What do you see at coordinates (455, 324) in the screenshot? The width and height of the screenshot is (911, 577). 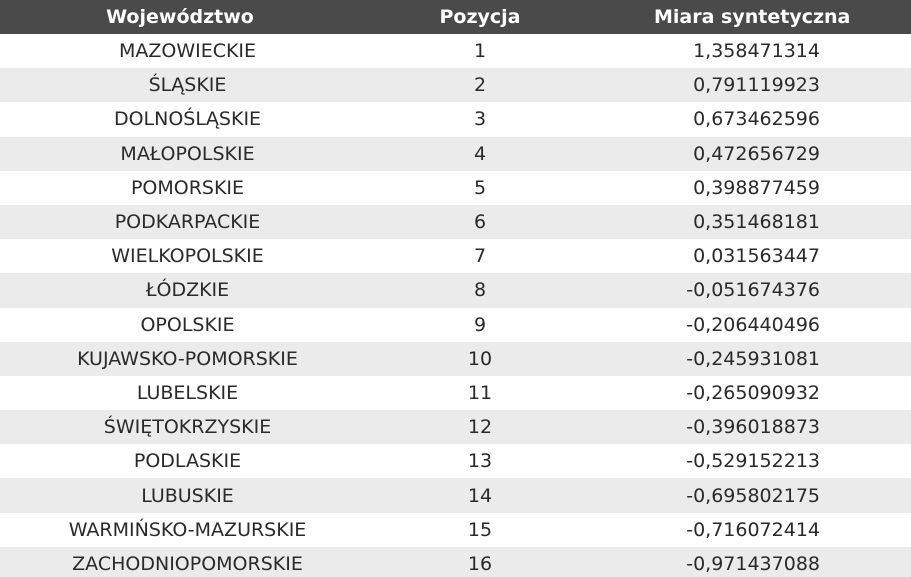 I see `table-row: OPOLSKIE 9 -0,206440496` at bounding box center [455, 324].